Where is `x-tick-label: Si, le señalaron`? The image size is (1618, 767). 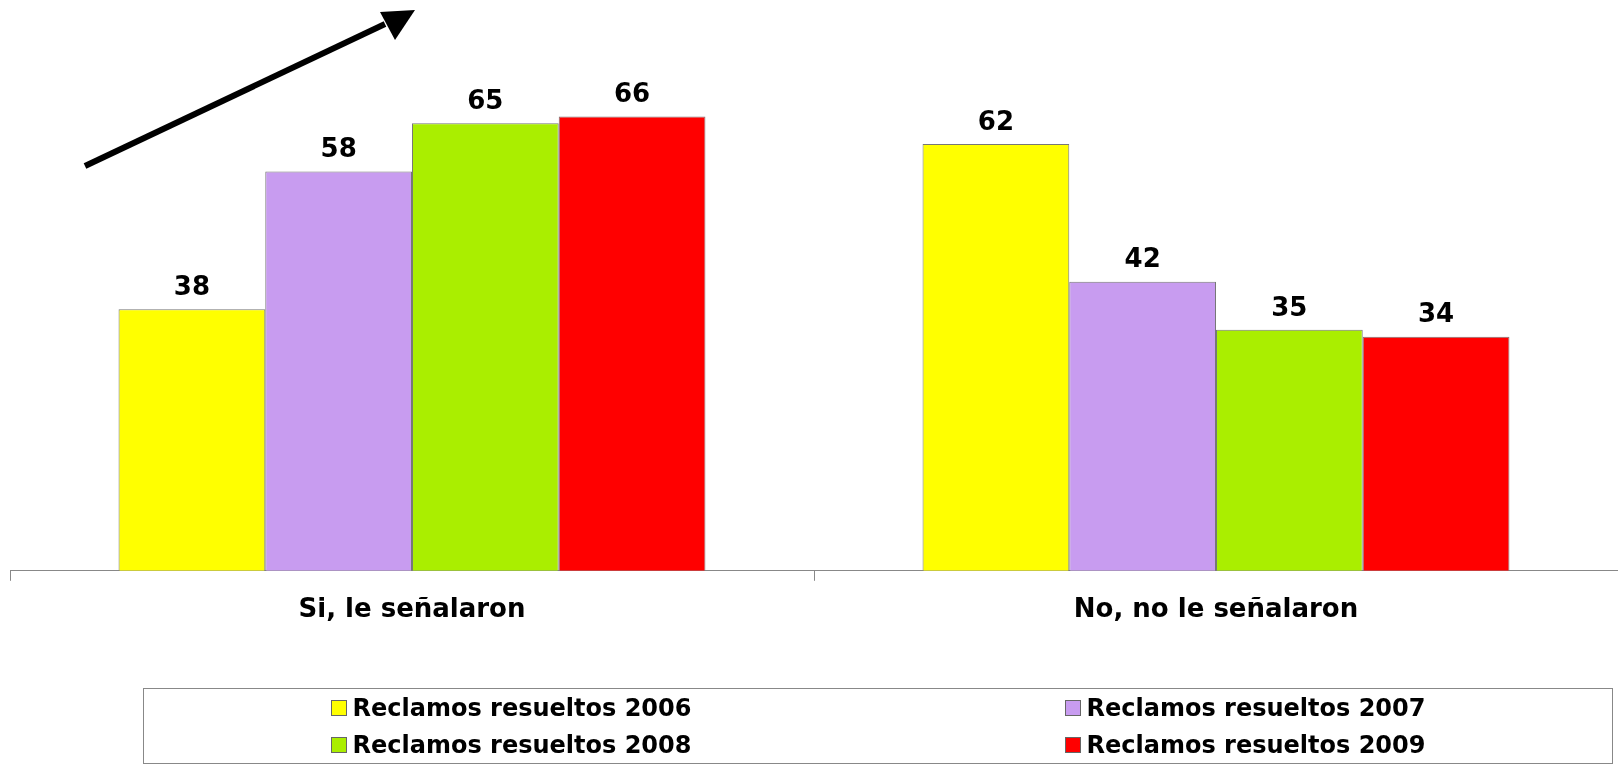
x-tick-label: Si, le señalaron is located at coordinates (412, 608).